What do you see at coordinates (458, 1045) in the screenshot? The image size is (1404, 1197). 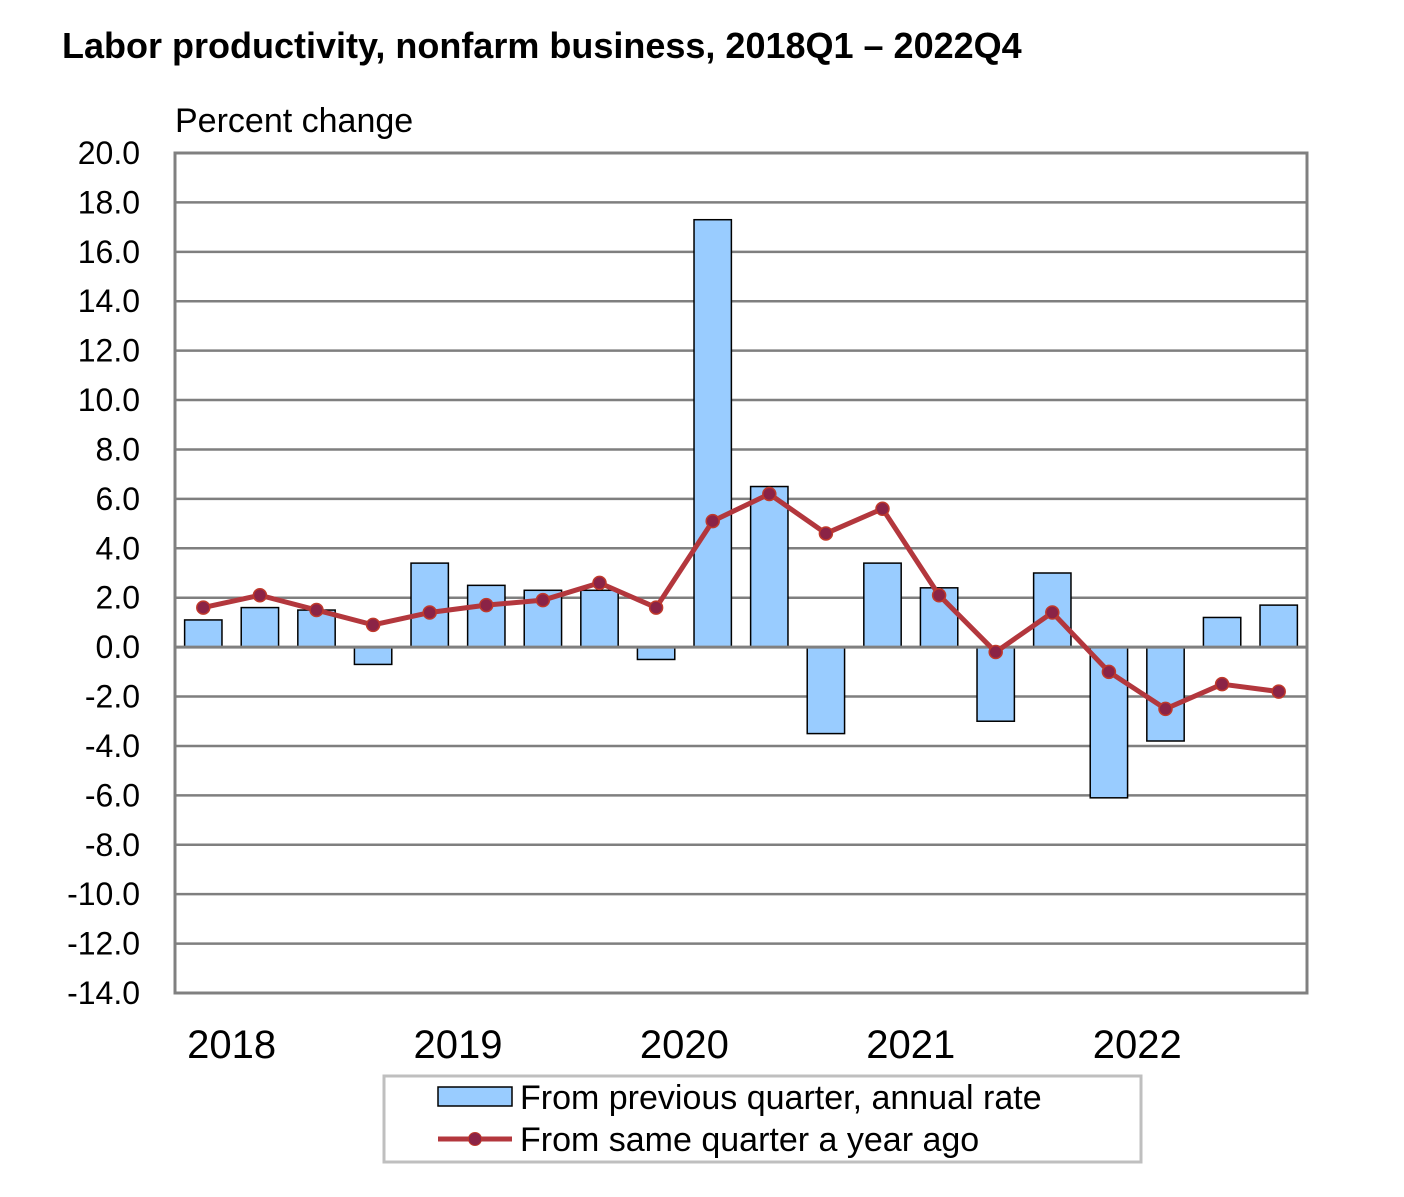 I see `x-tick-label: 2019` at bounding box center [458, 1045].